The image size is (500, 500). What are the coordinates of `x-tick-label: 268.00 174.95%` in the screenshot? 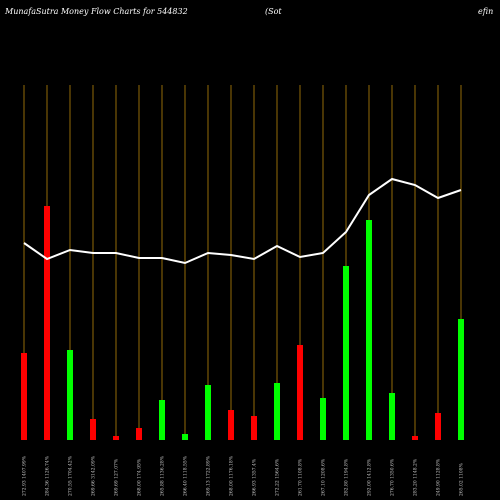 It's located at (140, 477).